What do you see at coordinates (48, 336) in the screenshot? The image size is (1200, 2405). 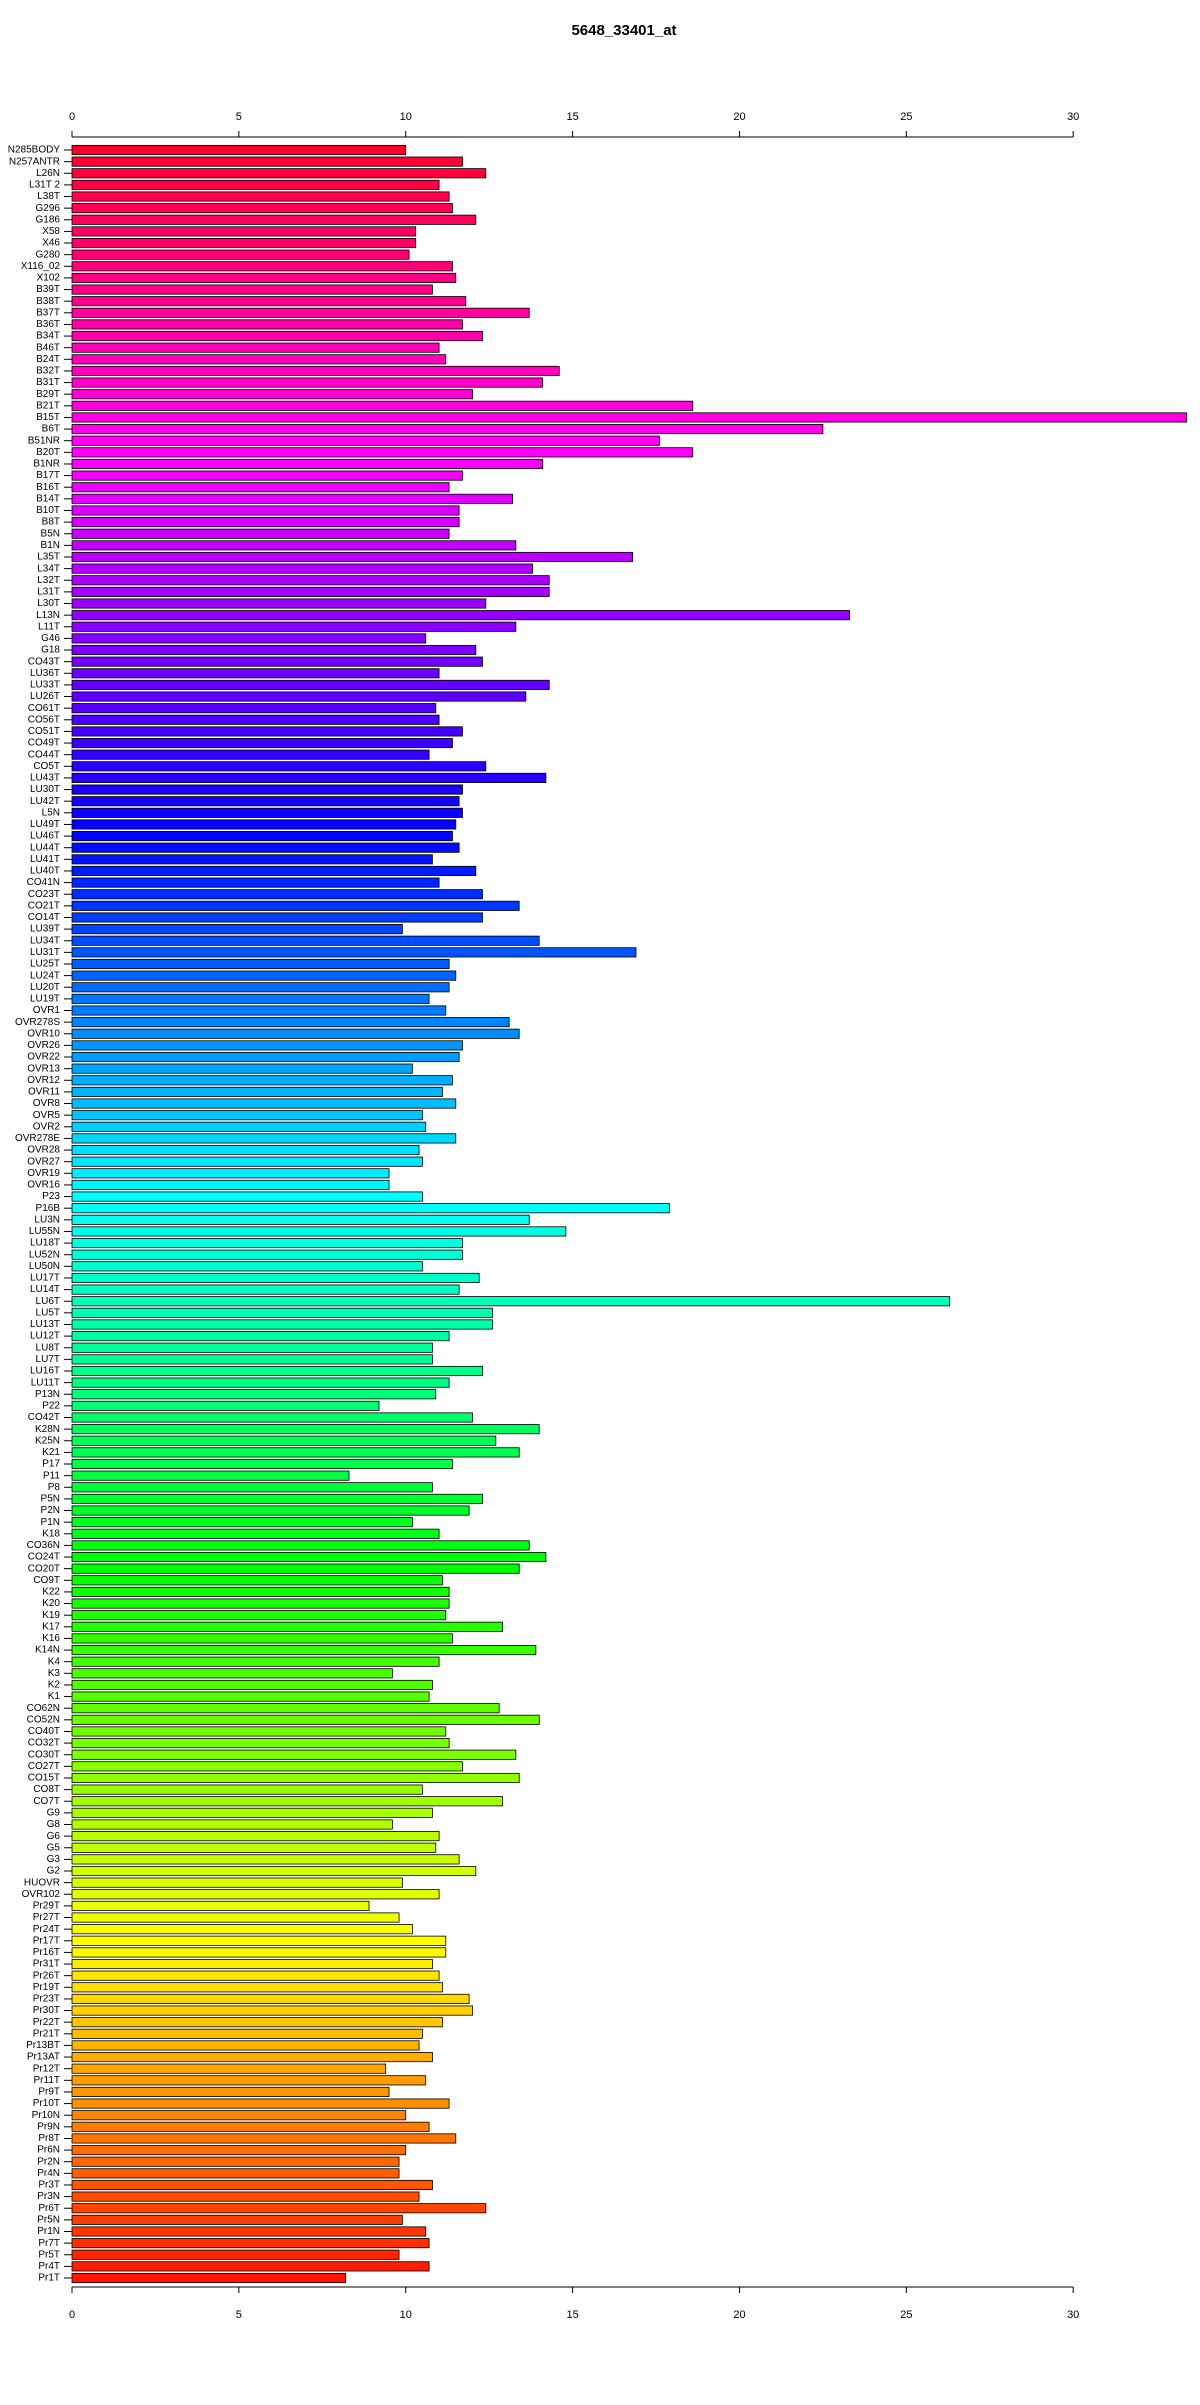 I see `y-tick-label: B34T` at bounding box center [48, 336].